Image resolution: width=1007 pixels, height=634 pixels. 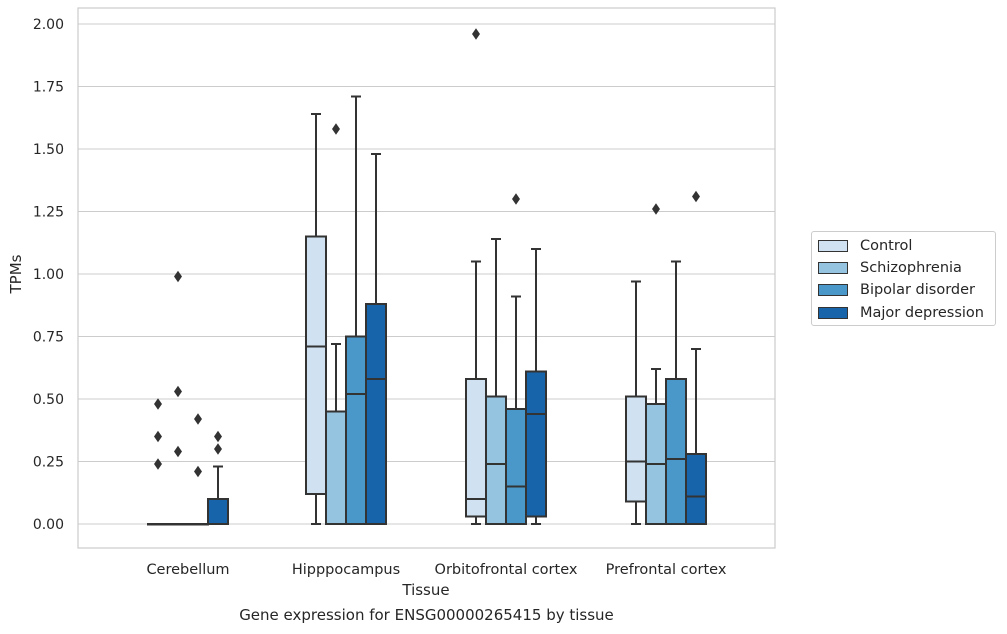 What do you see at coordinates (922, 313) in the screenshot?
I see `legend-label-major-depression: Major depression` at bounding box center [922, 313].